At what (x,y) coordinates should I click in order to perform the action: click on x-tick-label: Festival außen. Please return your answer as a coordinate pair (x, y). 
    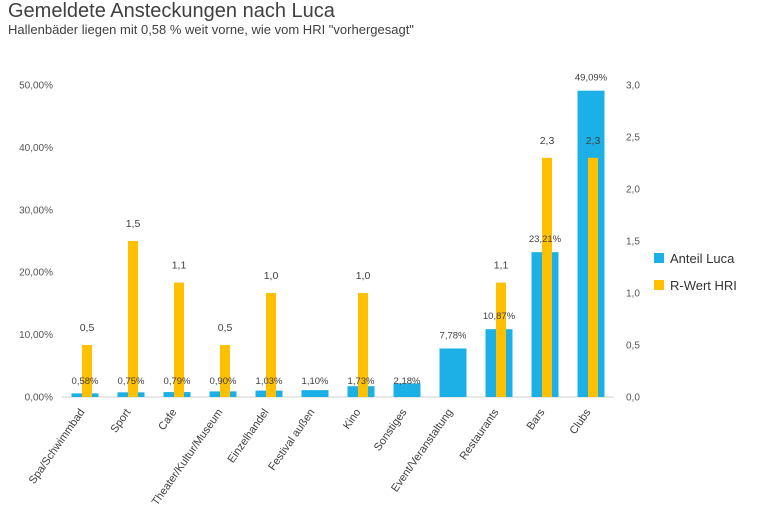
    Looking at the image, I should click on (291, 440).